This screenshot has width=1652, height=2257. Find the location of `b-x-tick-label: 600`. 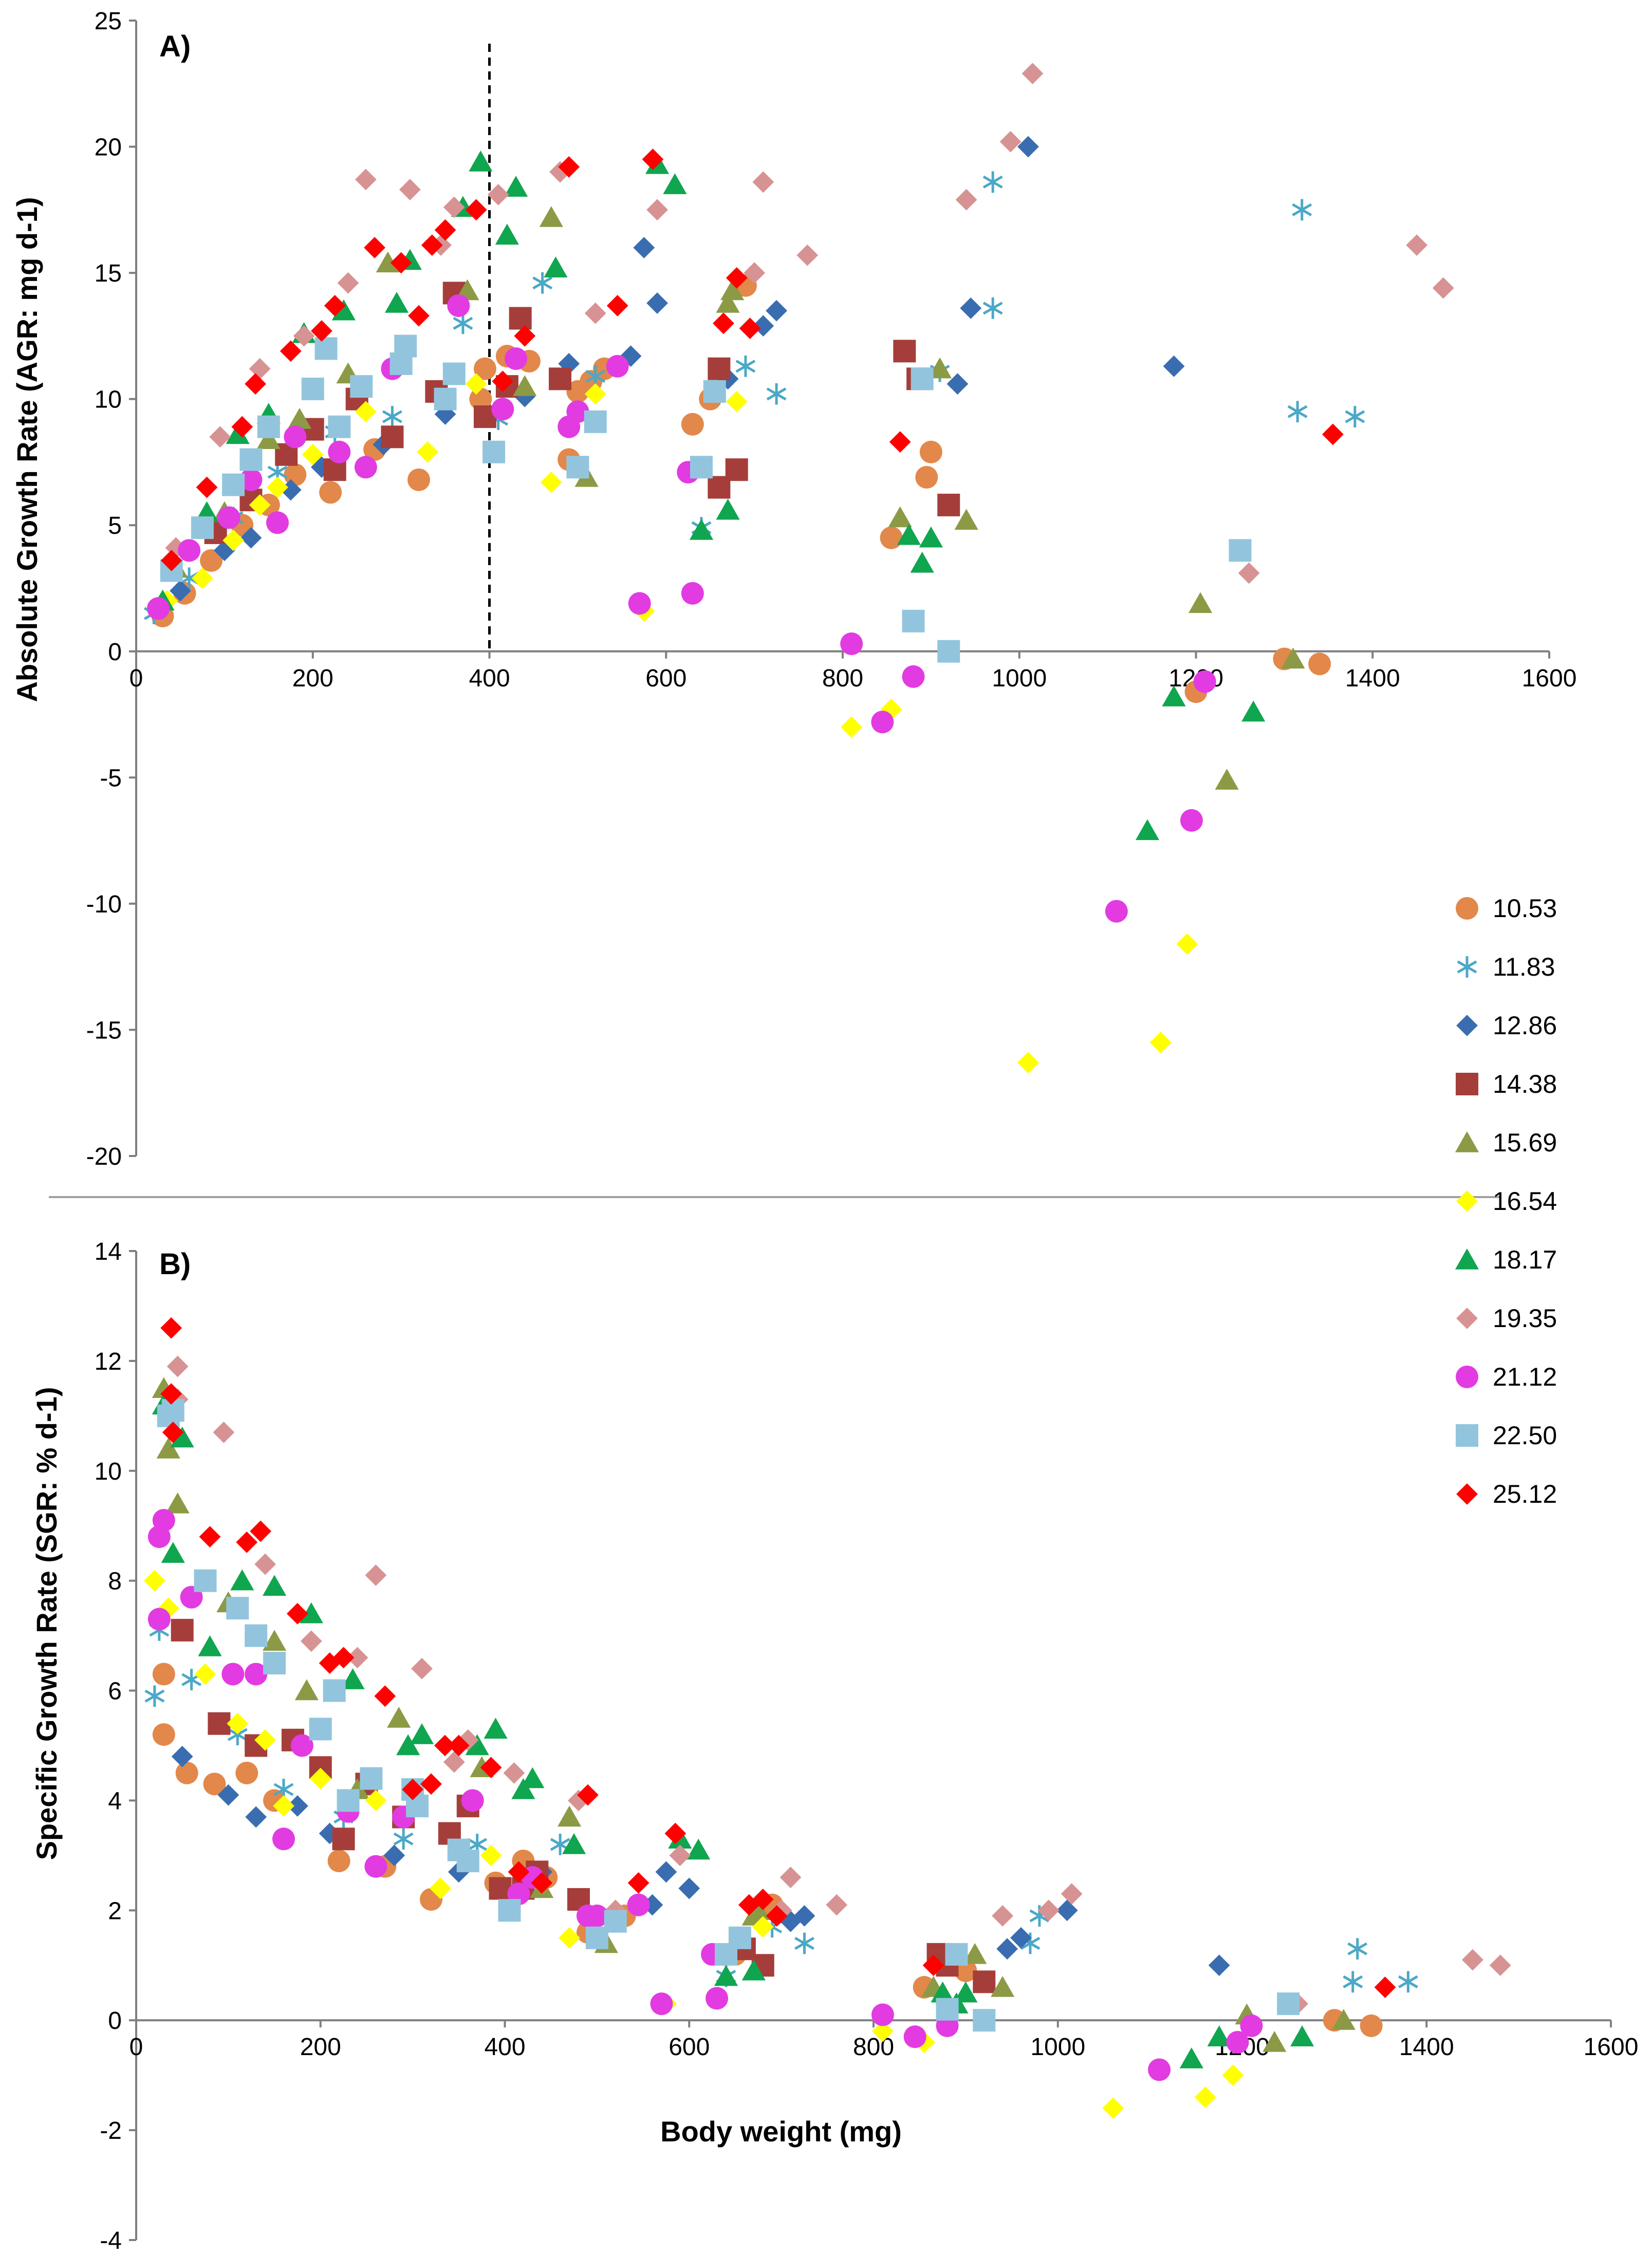

b-x-tick-label: 600 is located at coordinates (689, 2047).